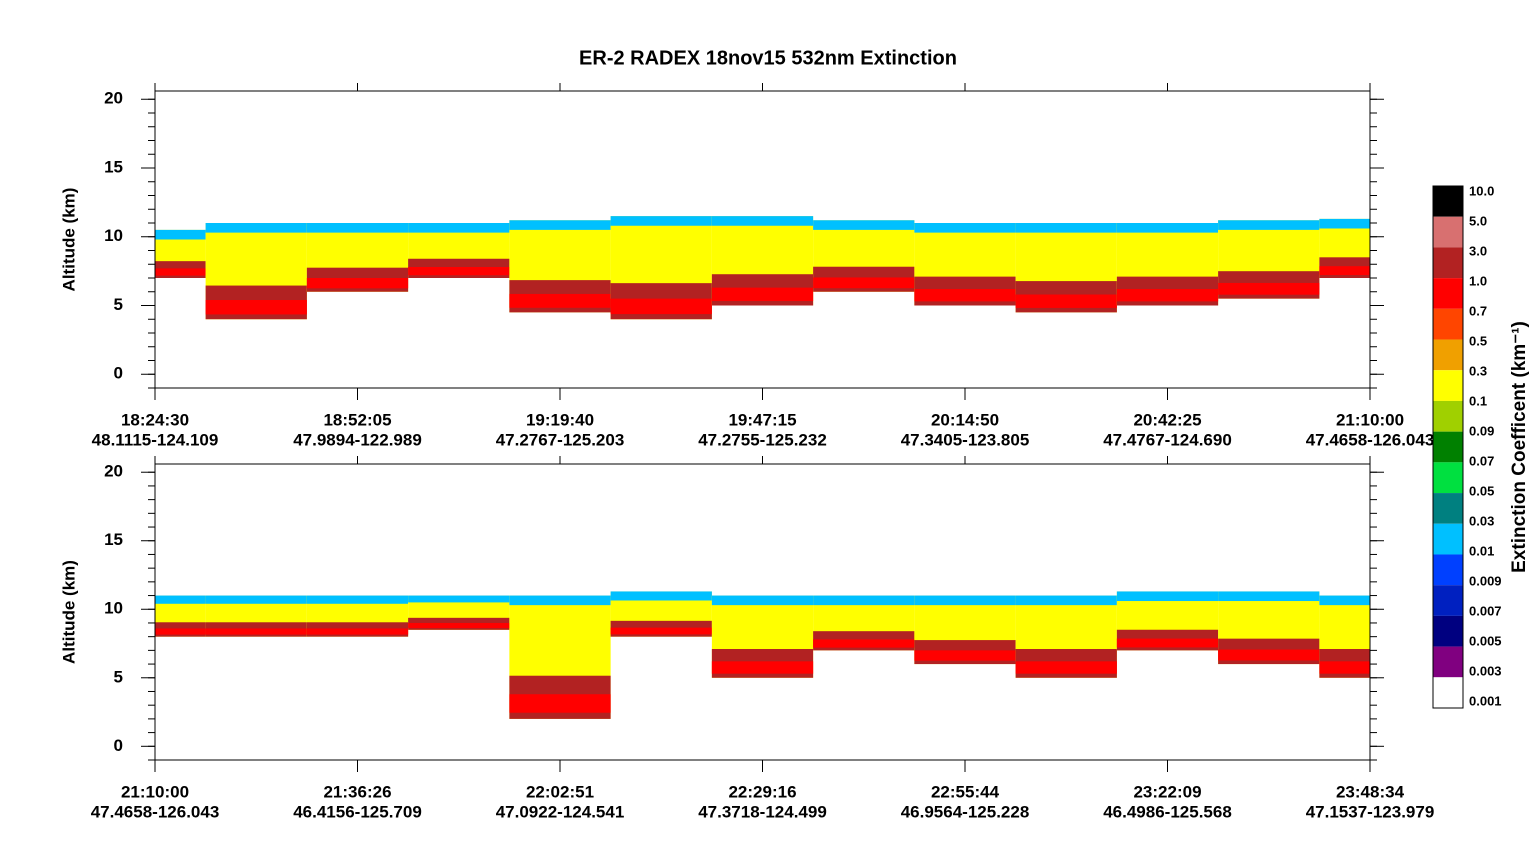 The height and width of the screenshot is (845, 1540). Describe the element at coordinates (1167, 791) in the screenshot. I see `x-tick-time: 23:22:09` at that location.